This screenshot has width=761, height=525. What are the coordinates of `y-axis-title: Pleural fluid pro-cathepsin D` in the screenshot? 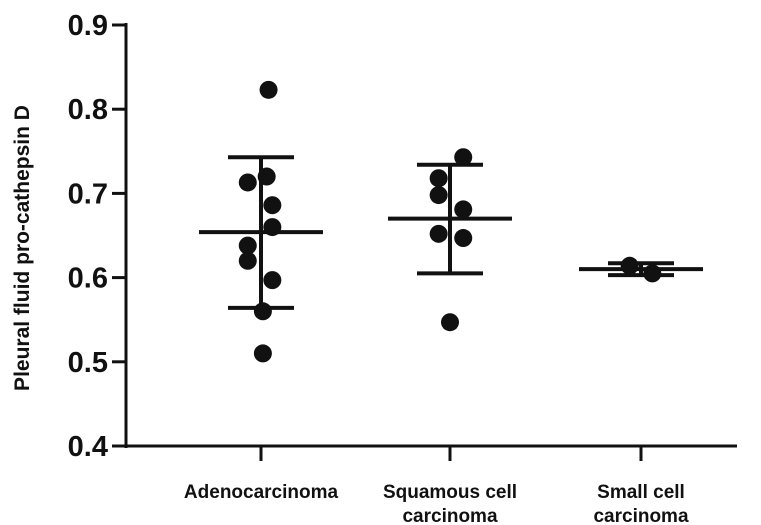 It's located at (22, 248).